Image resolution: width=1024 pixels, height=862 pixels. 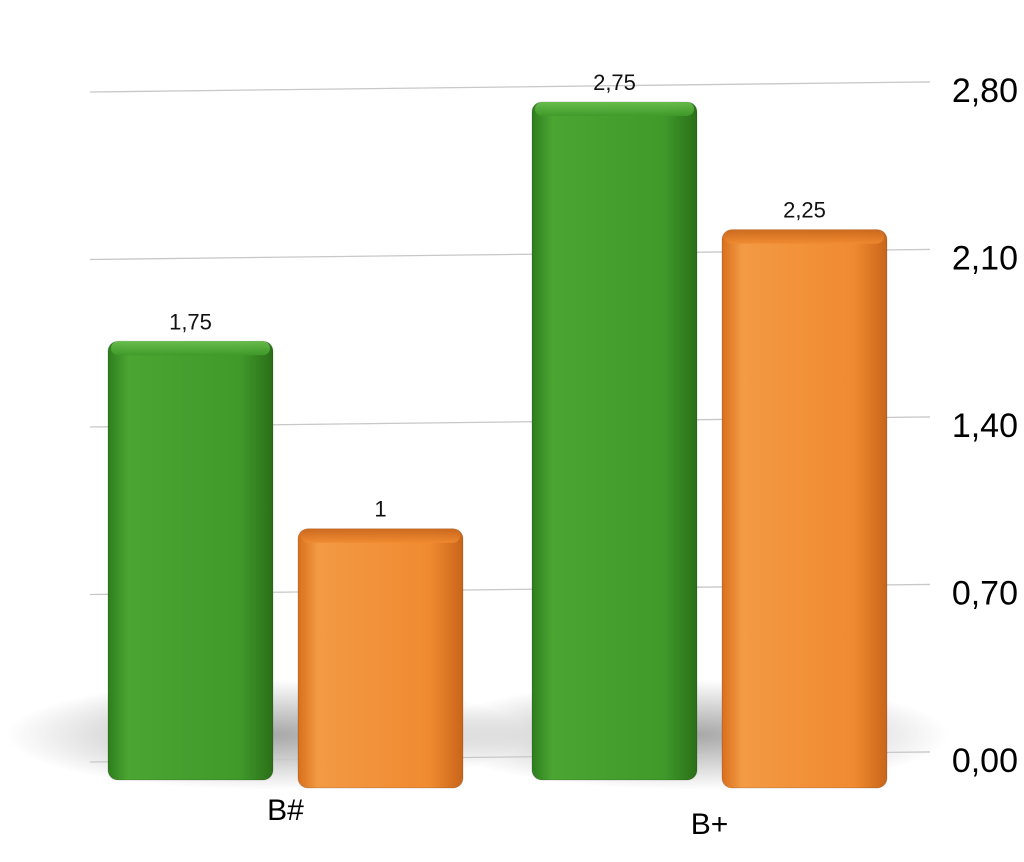 I want to click on category-label: B#, so click(x=285, y=810).